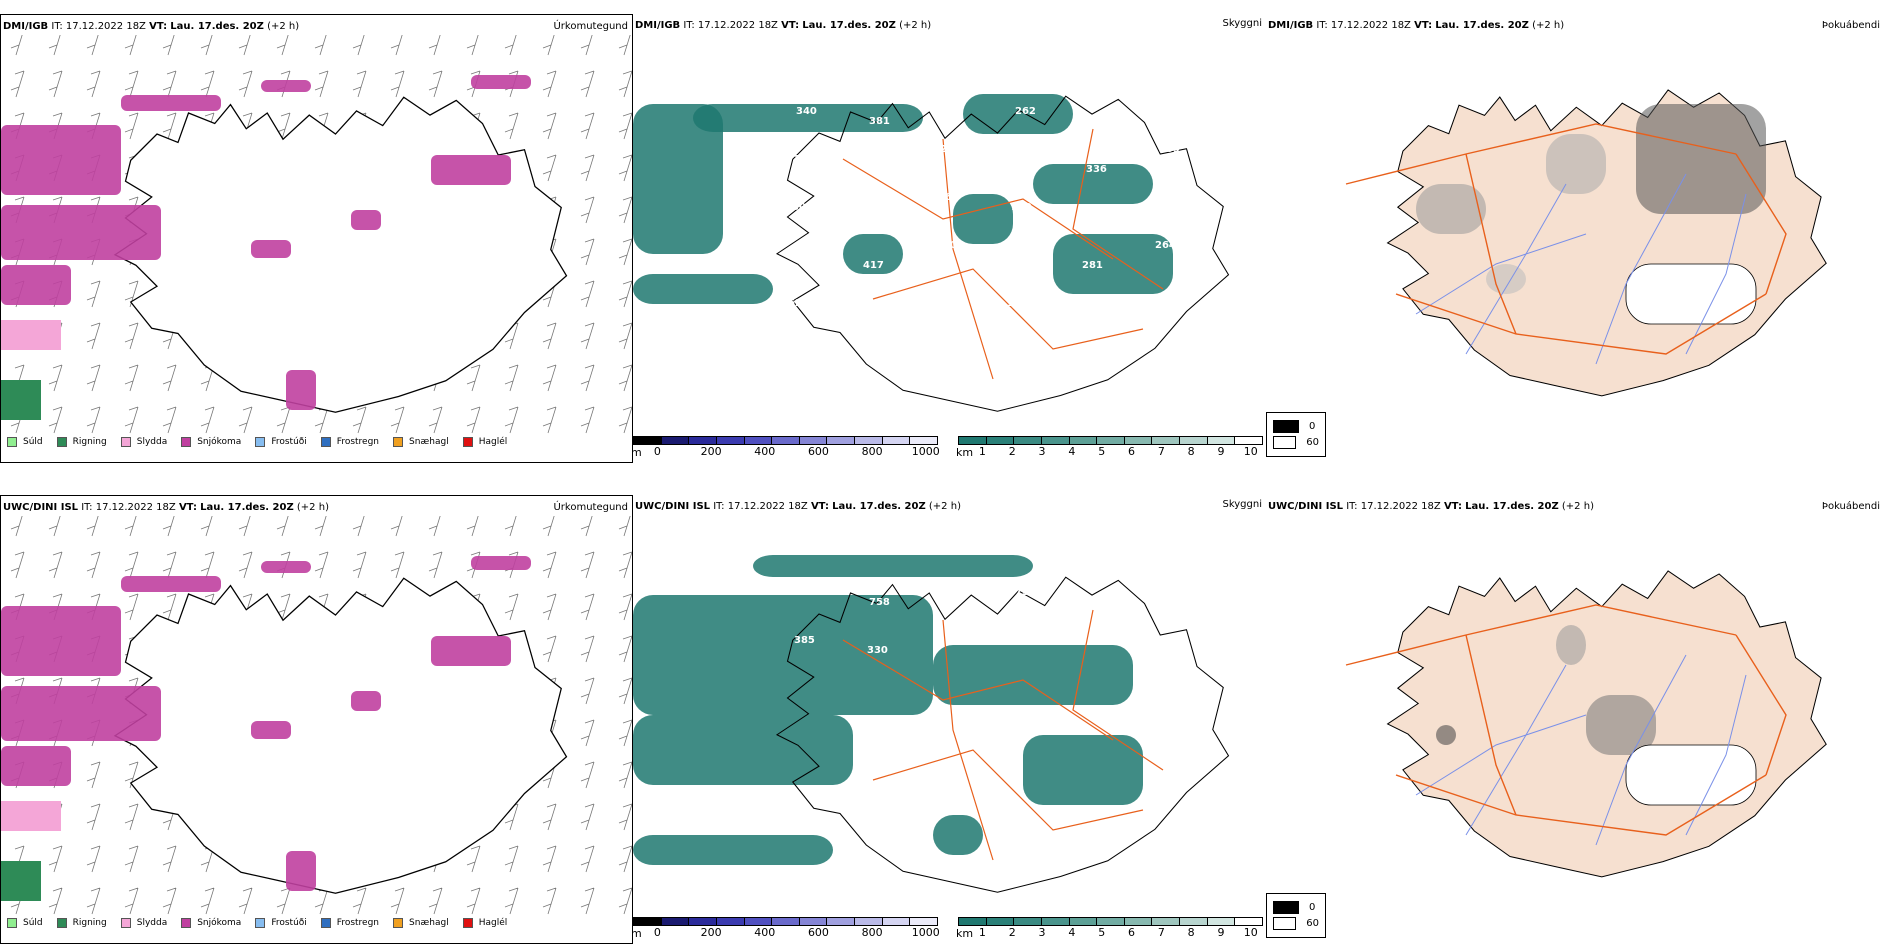  Describe the element at coordinates (657, 932) in the screenshot. I see `colorbar-tick: 0` at that location.